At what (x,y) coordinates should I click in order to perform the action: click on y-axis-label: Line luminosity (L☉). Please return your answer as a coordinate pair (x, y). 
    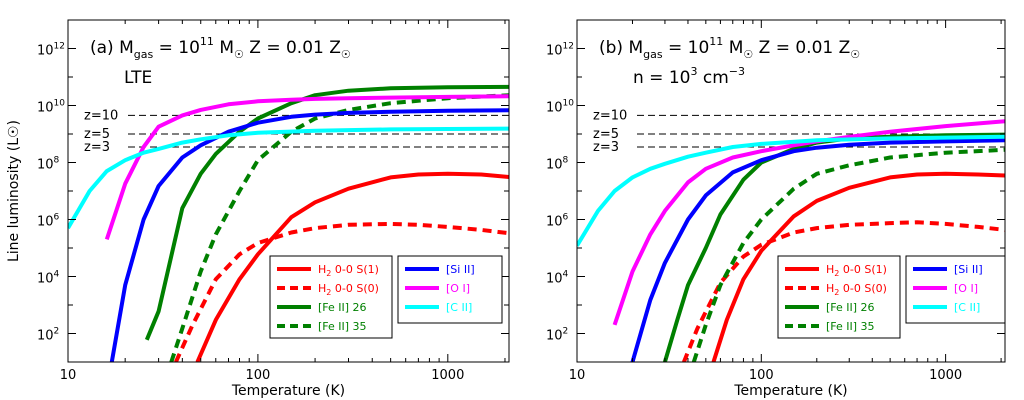
    Looking at the image, I should click on (14, 191).